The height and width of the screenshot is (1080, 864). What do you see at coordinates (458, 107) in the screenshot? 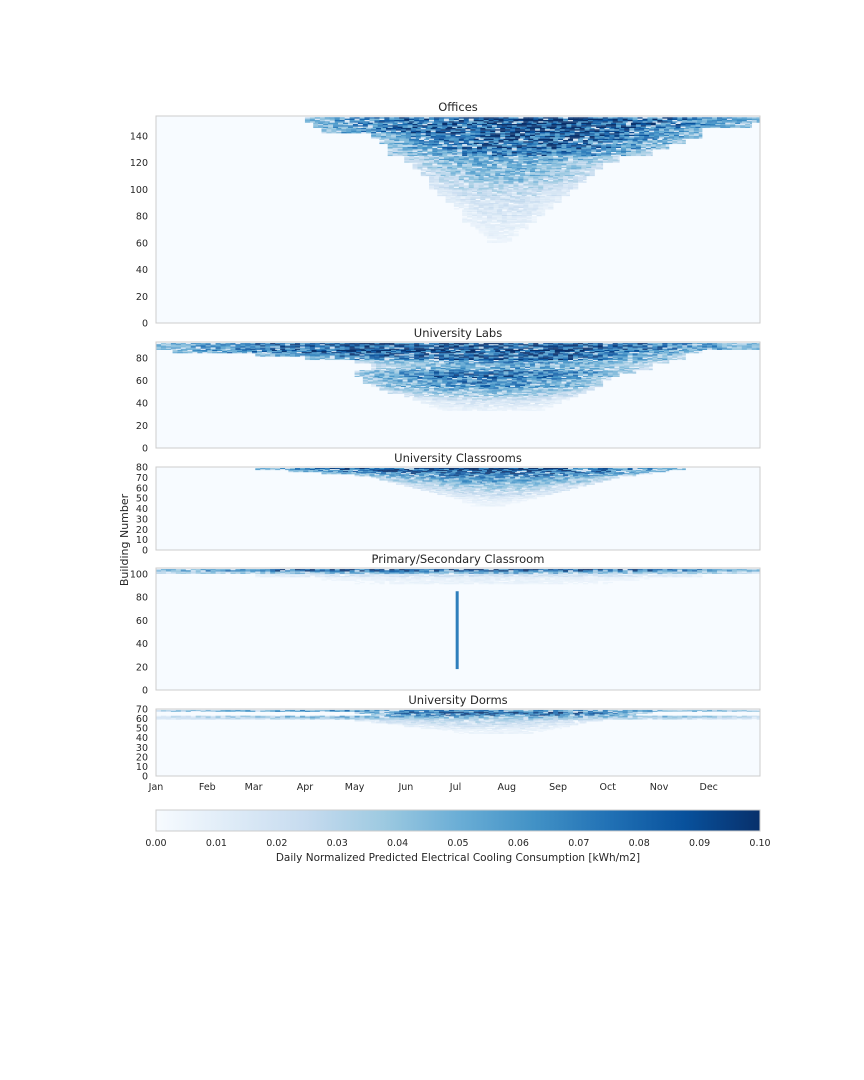
I see `panel-title: Offices` at bounding box center [458, 107].